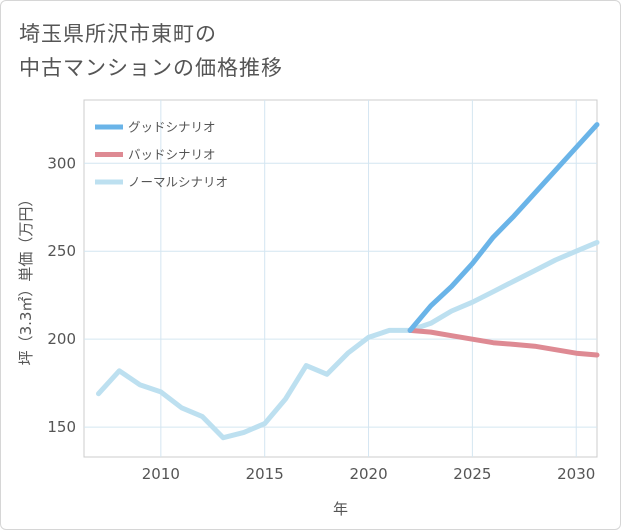  What do you see at coordinates (61, 339) in the screenshot?
I see `y-tick-label: 200` at bounding box center [61, 339].